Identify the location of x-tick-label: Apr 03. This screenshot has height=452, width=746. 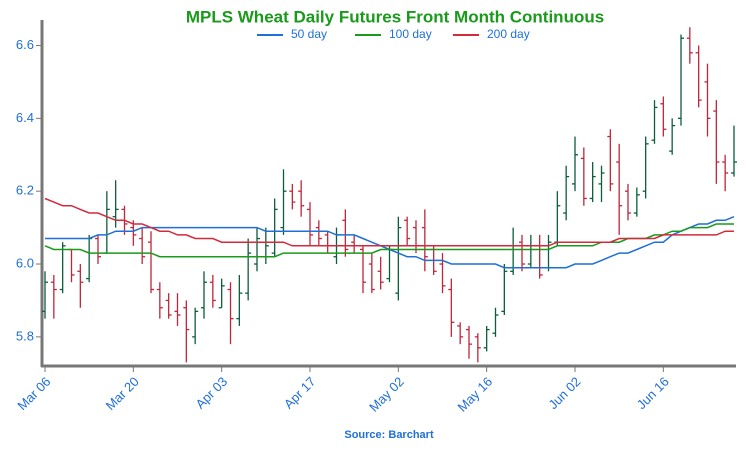
(212, 393).